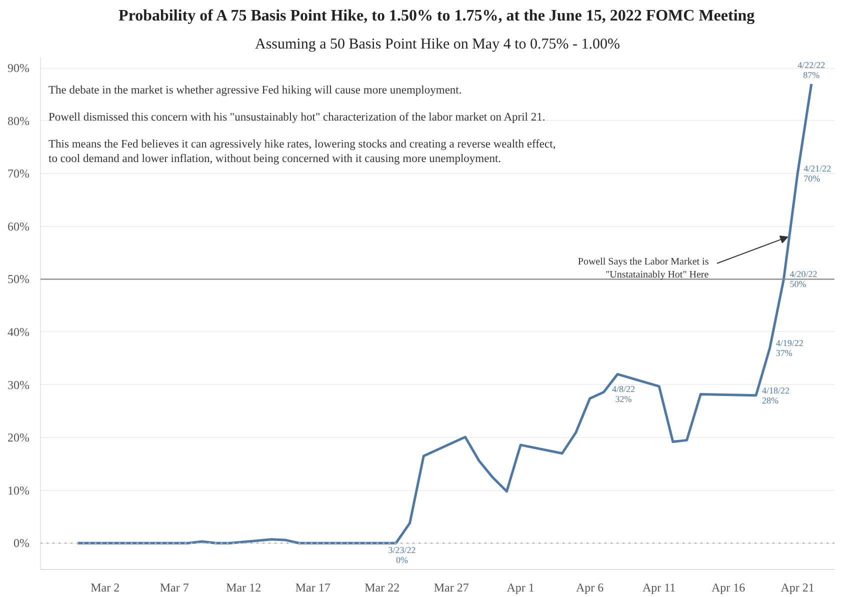  What do you see at coordinates (19, 490) in the screenshot?
I see `y-tick-label: 10%` at bounding box center [19, 490].